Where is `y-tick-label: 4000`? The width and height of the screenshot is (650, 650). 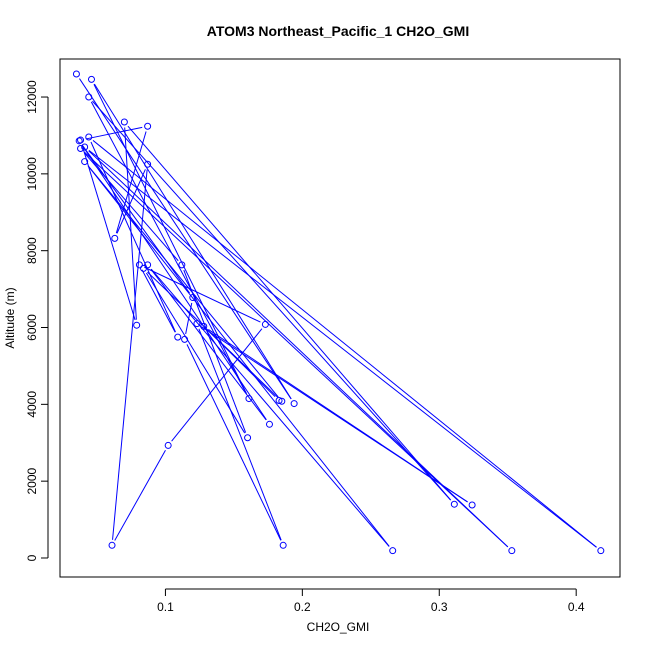
y-tick-label: 4000 is located at coordinates (32, 404).